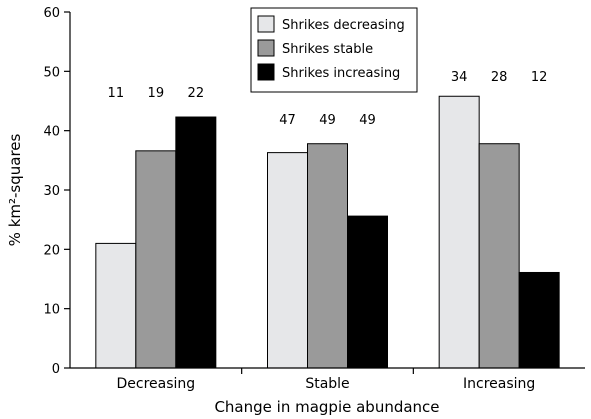  I want to click on bar-count-label: 28, so click(499, 77).